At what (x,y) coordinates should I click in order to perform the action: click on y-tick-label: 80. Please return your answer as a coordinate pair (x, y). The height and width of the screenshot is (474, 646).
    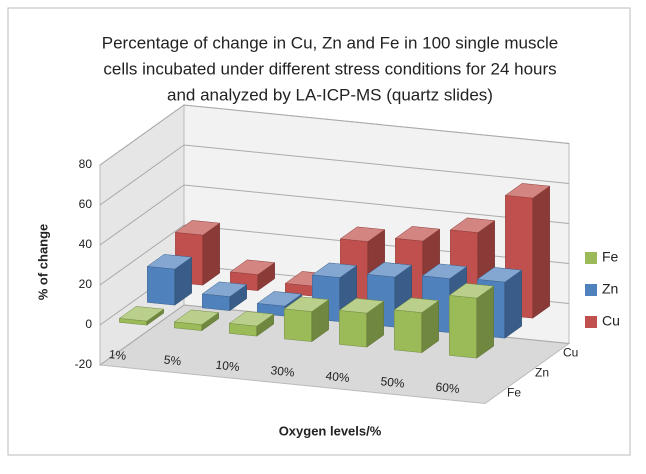
    Looking at the image, I should click on (86, 164).